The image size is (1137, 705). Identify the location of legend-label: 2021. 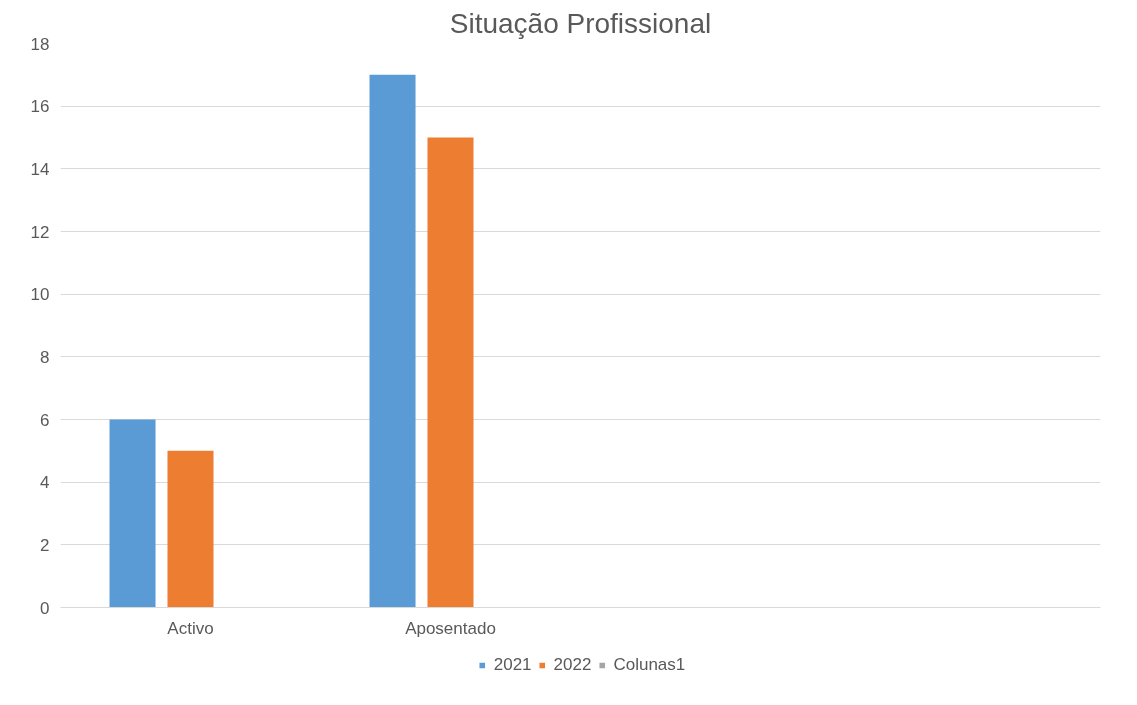
(512, 665).